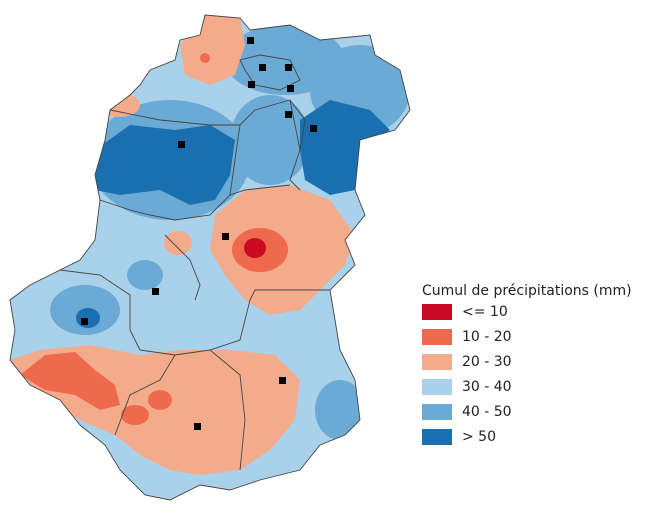 This screenshot has width=653, height=521. I want to click on legend-label: 20 - 30, so click(487, 362).